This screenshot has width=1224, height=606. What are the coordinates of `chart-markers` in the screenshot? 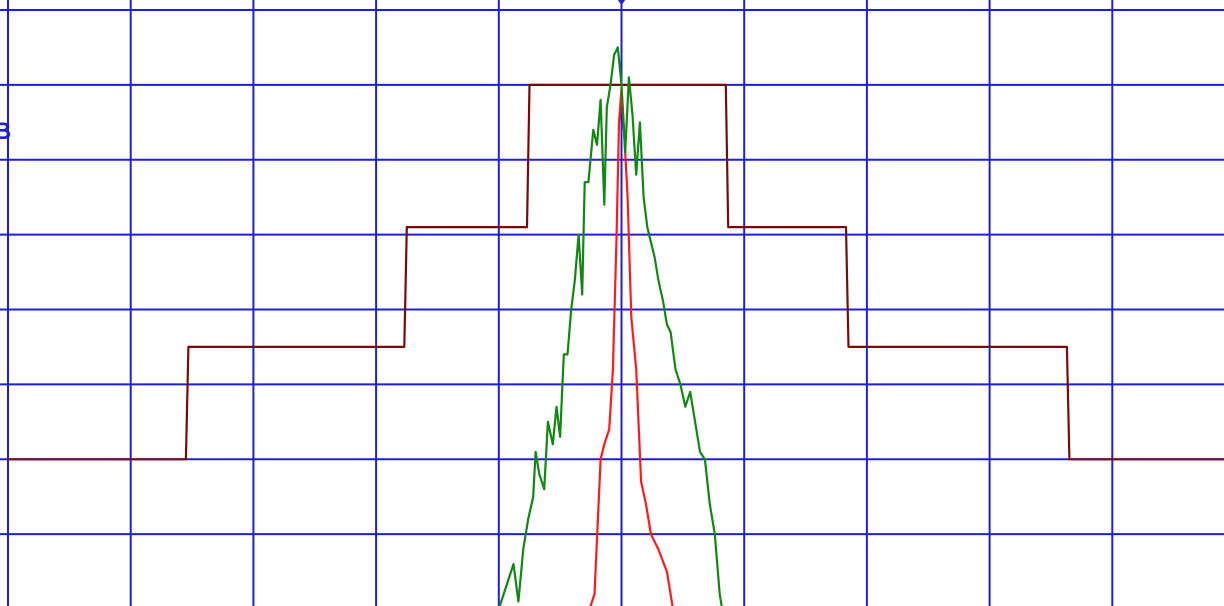 It's located at (621, 3).